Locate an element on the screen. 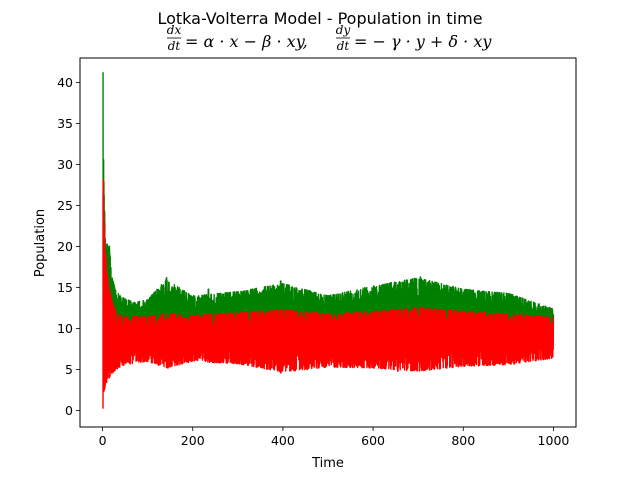 The height and width of the screenshot is (480, 640). x-tick-label: 0 is located at coordinates (103, 440).